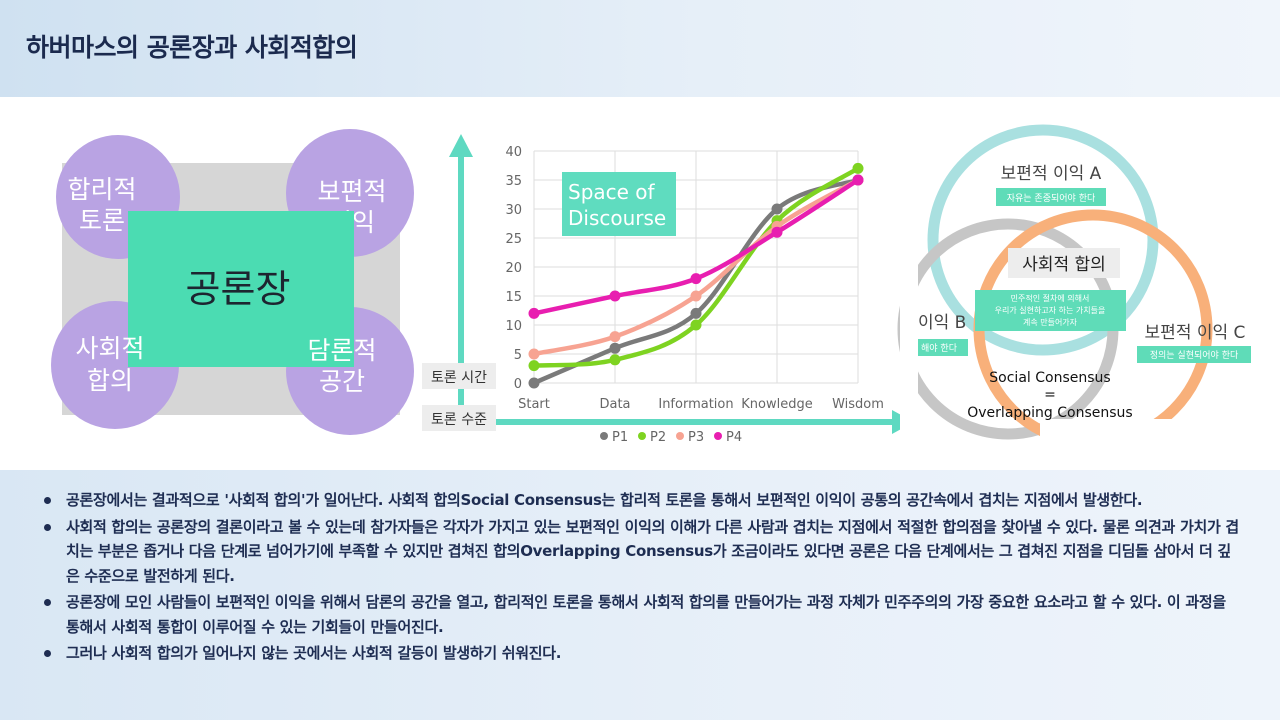  I want to click on vertical-axis-label-box, so click(459, 376).